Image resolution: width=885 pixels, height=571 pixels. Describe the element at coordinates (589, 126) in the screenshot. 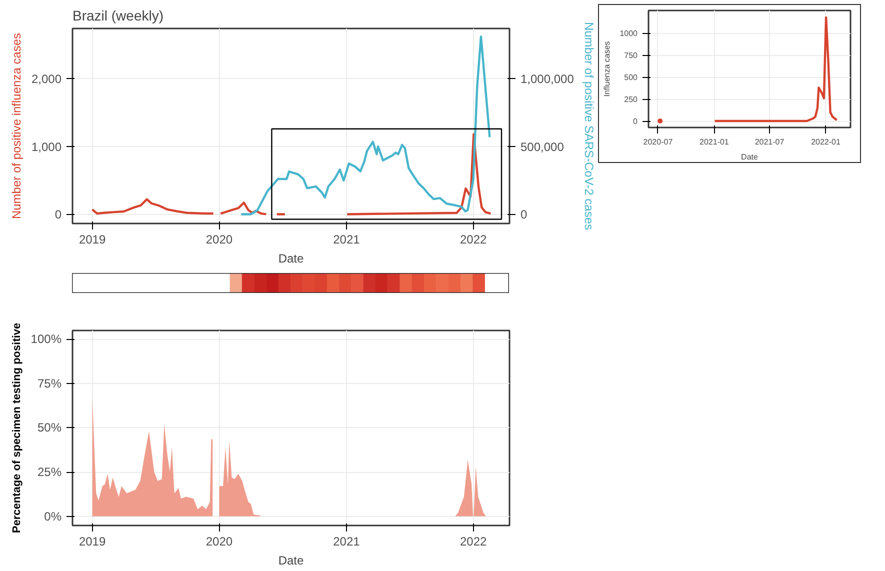

I see `y2-axis-title: Number of positive SARS-CoV-2 cases` at that location.